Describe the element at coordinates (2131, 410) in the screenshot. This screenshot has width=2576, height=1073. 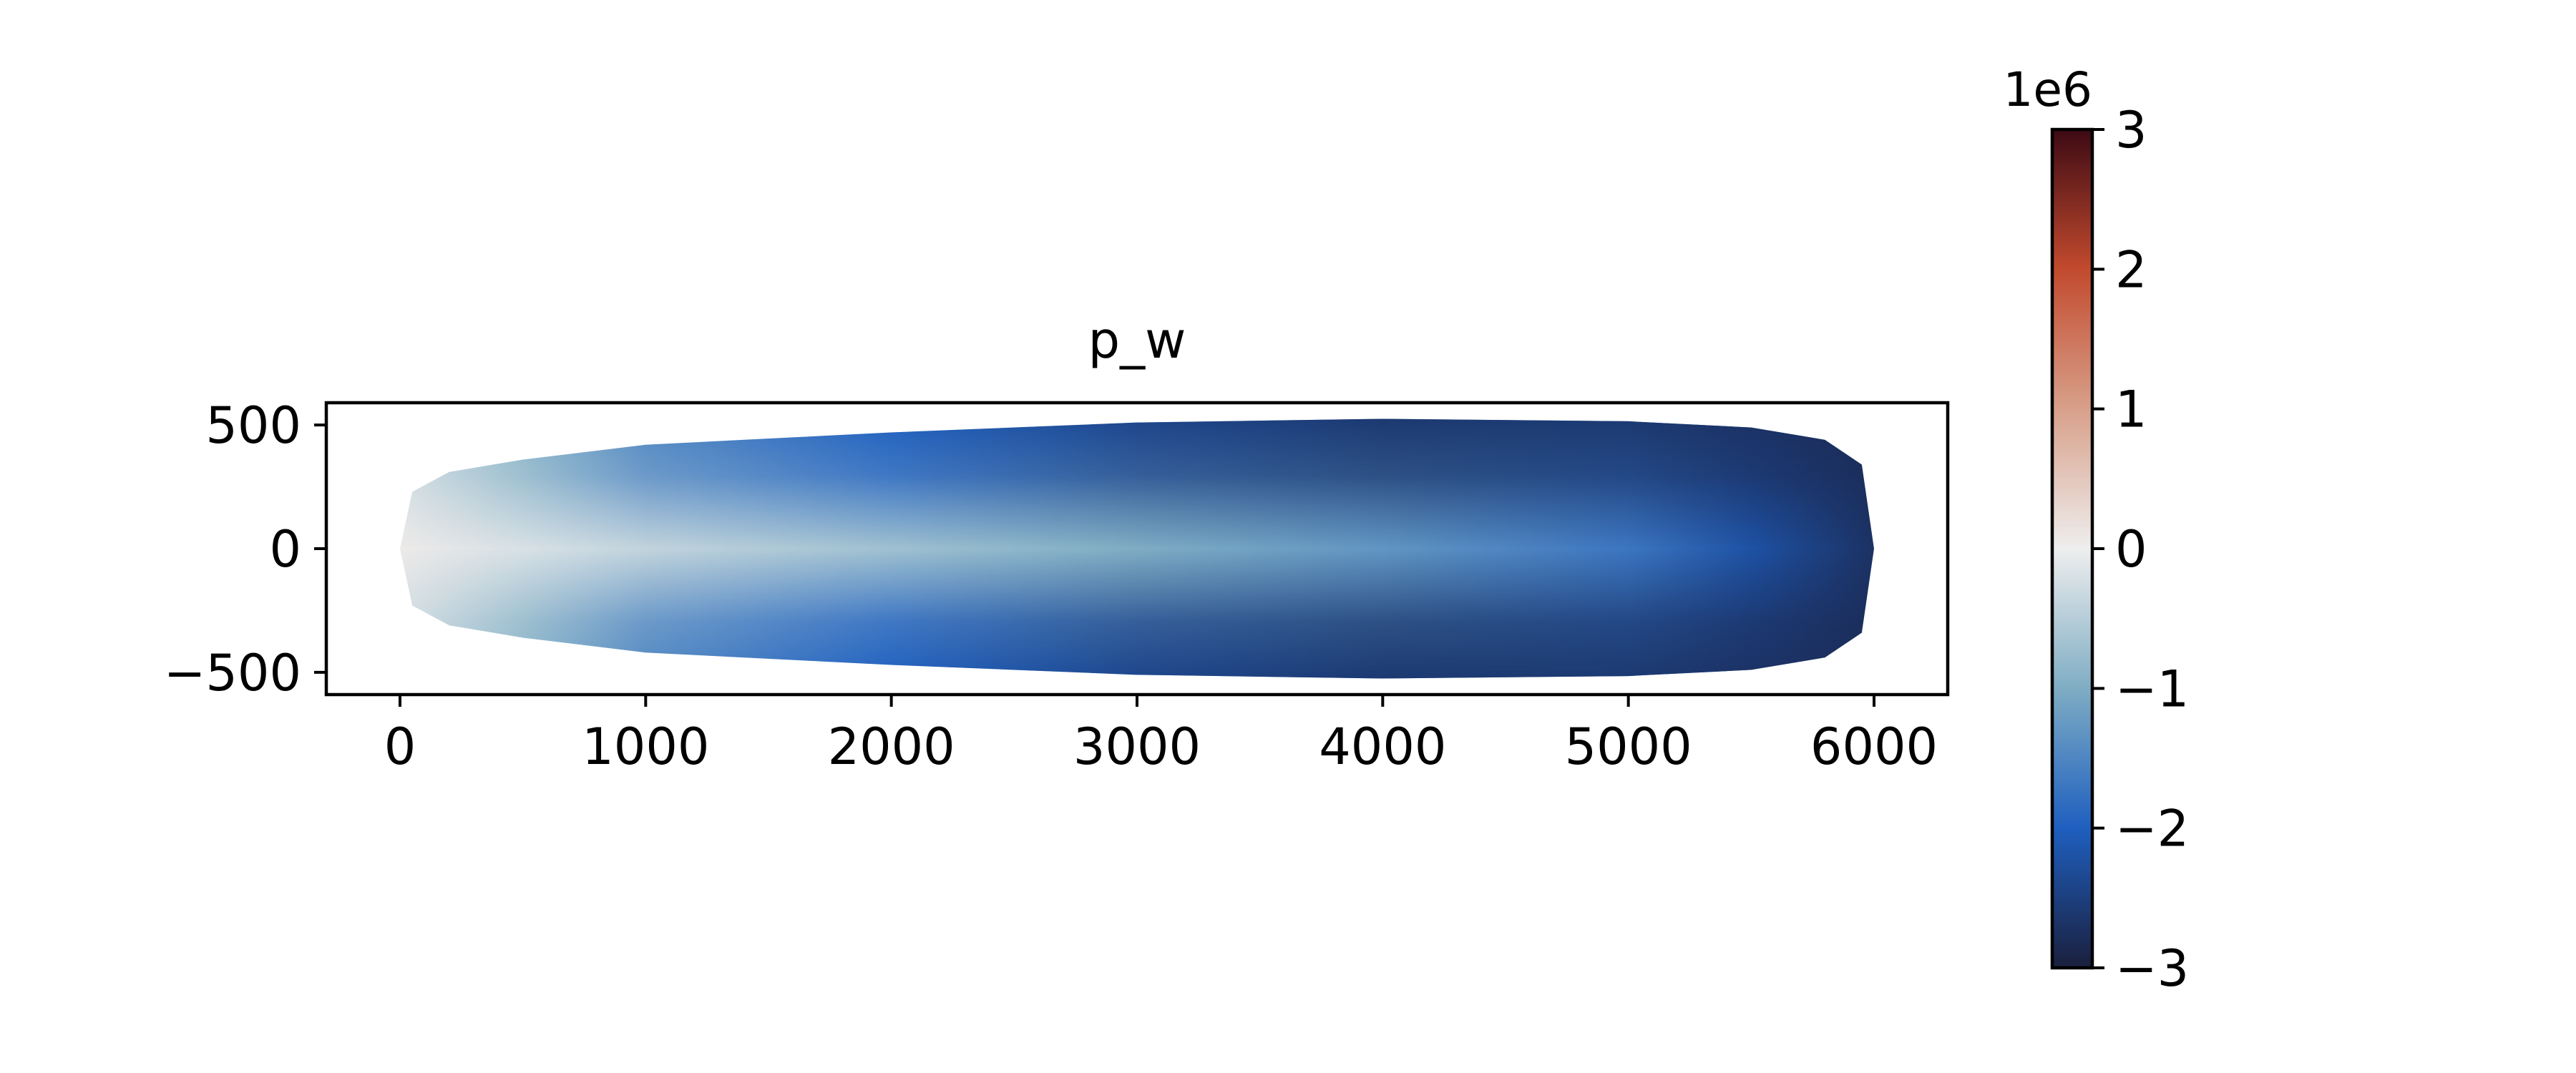
I see `colorbar-tick-label: 1` at that location.